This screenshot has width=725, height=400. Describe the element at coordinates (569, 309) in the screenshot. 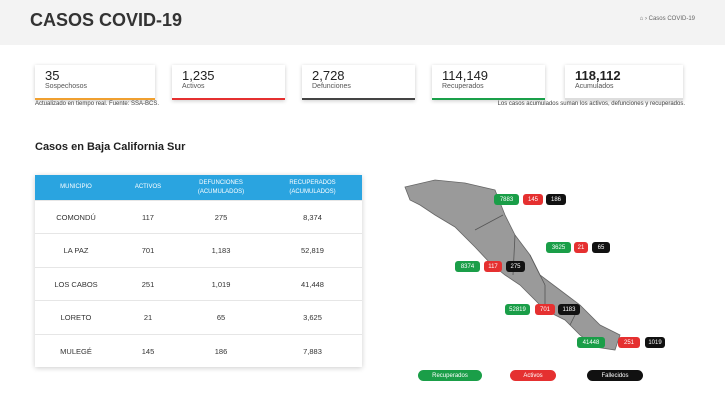

I see `map-fallecidos: 1183` at that location.